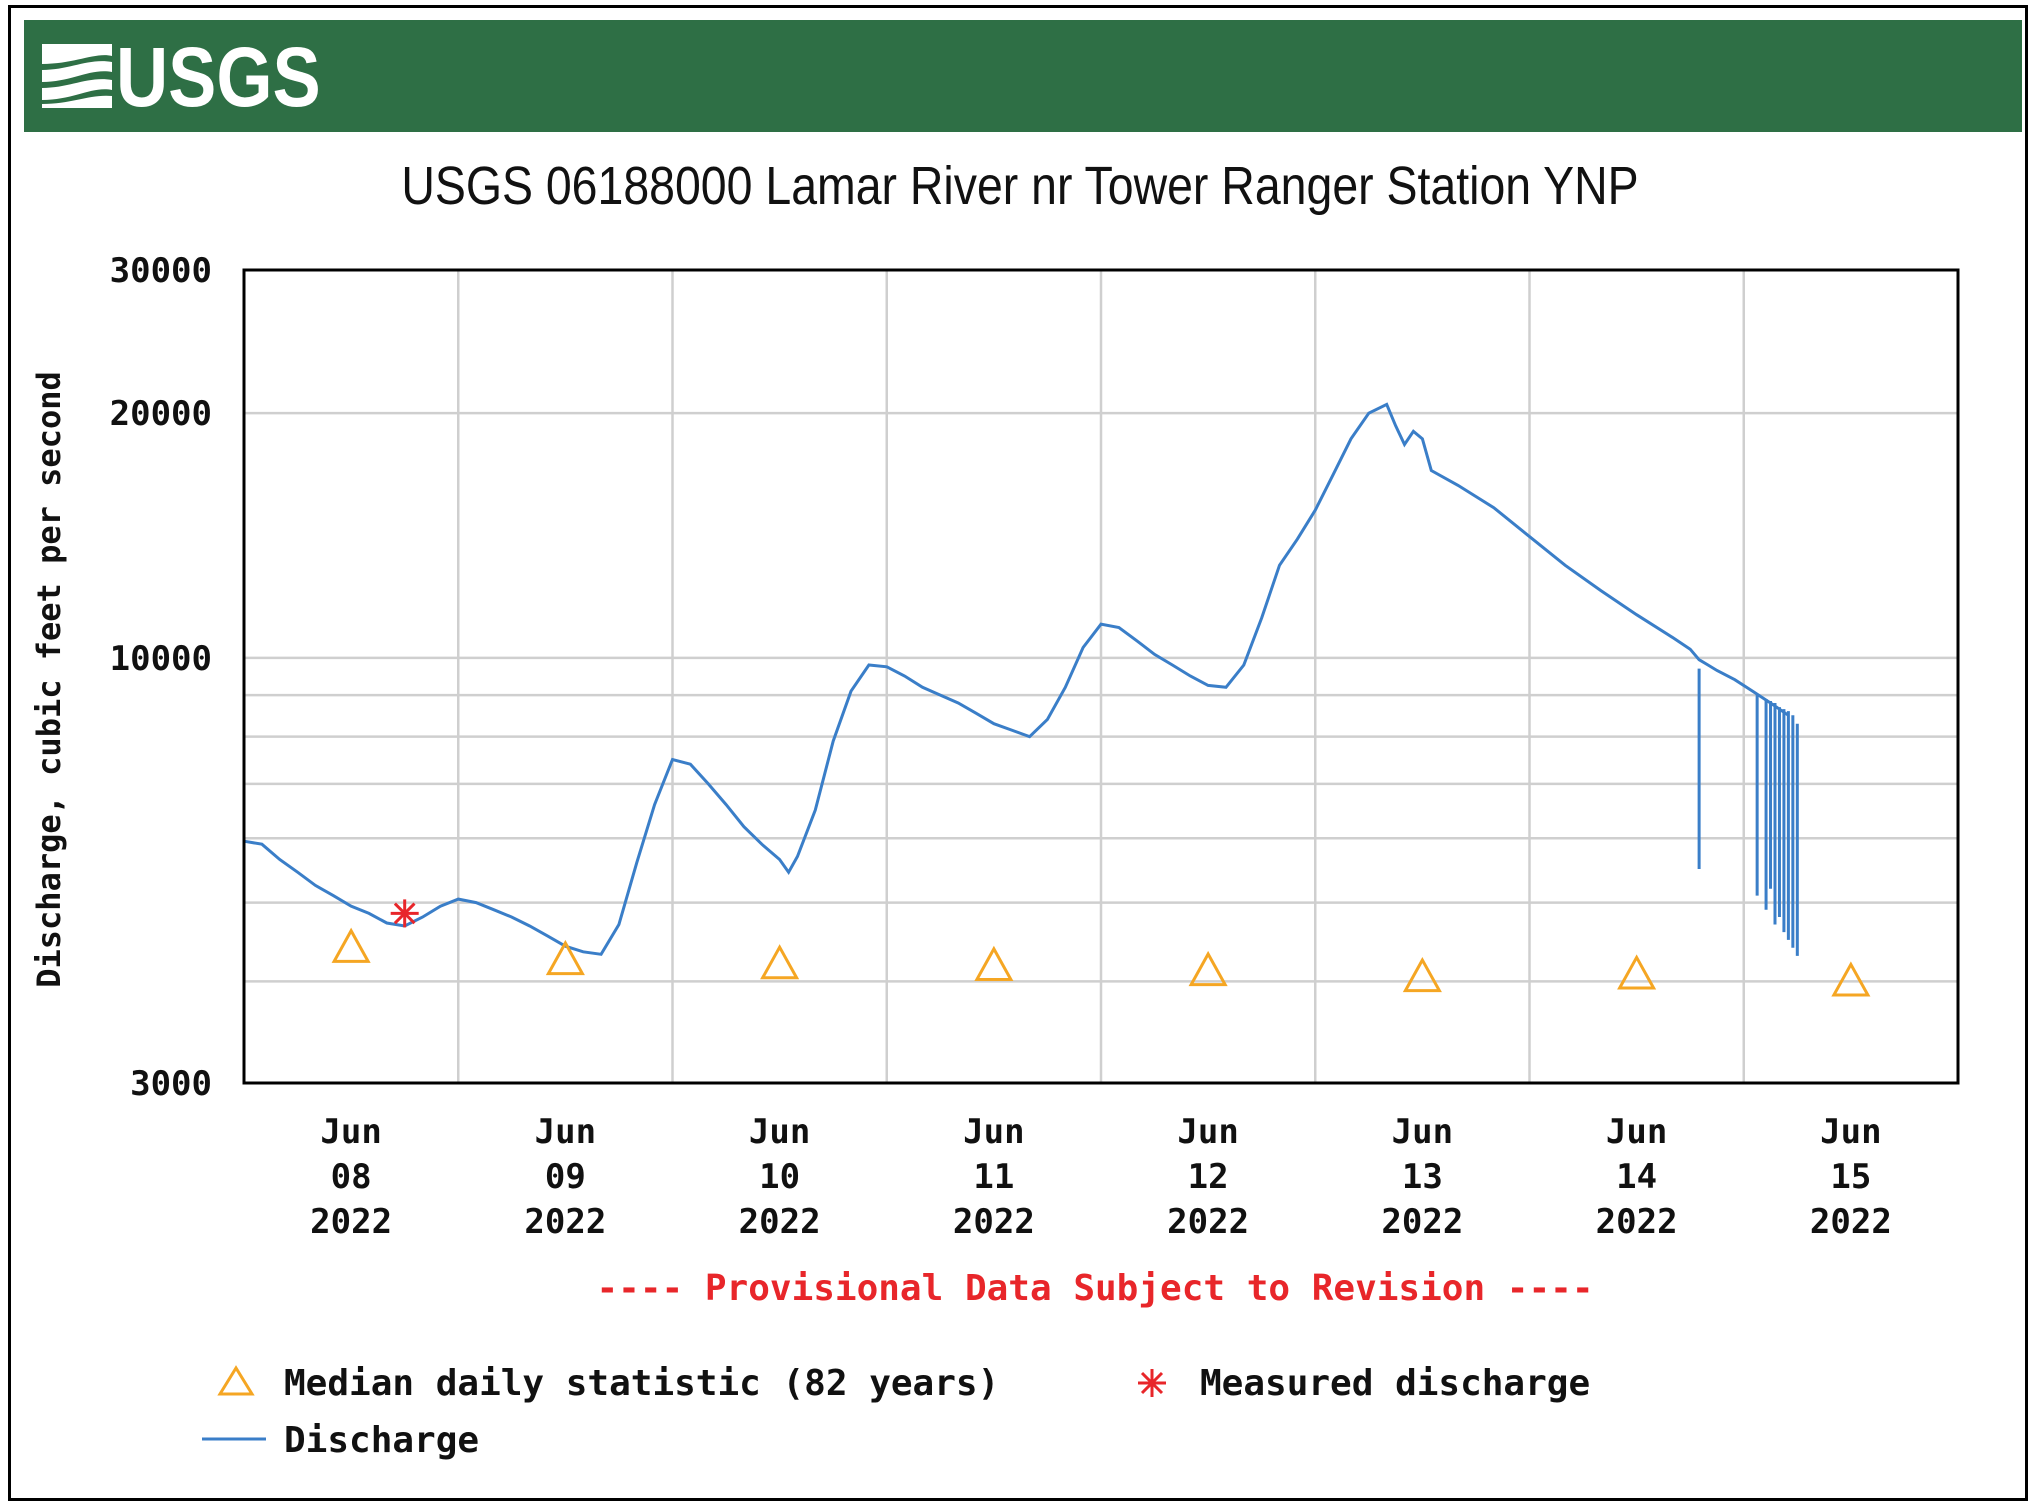 This screenshot has width=2040, height=1510. Describe the element at coordinates (1636, 1177) in the screenshot. I see `x-tick-label: 14` at that location.